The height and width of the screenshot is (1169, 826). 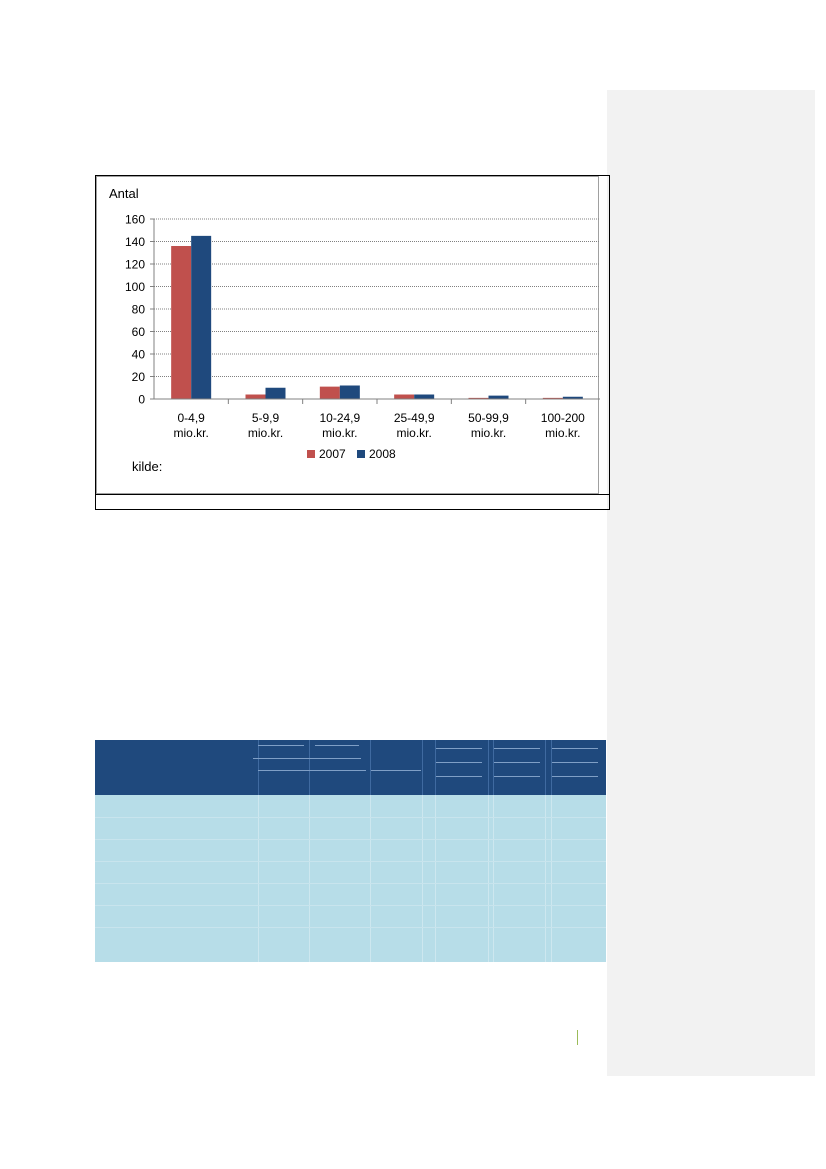 What do you see at coordinates (563, 418) in the screenshot?
I see `x-tick-label: 100-200` at bounding box center [563, 418].